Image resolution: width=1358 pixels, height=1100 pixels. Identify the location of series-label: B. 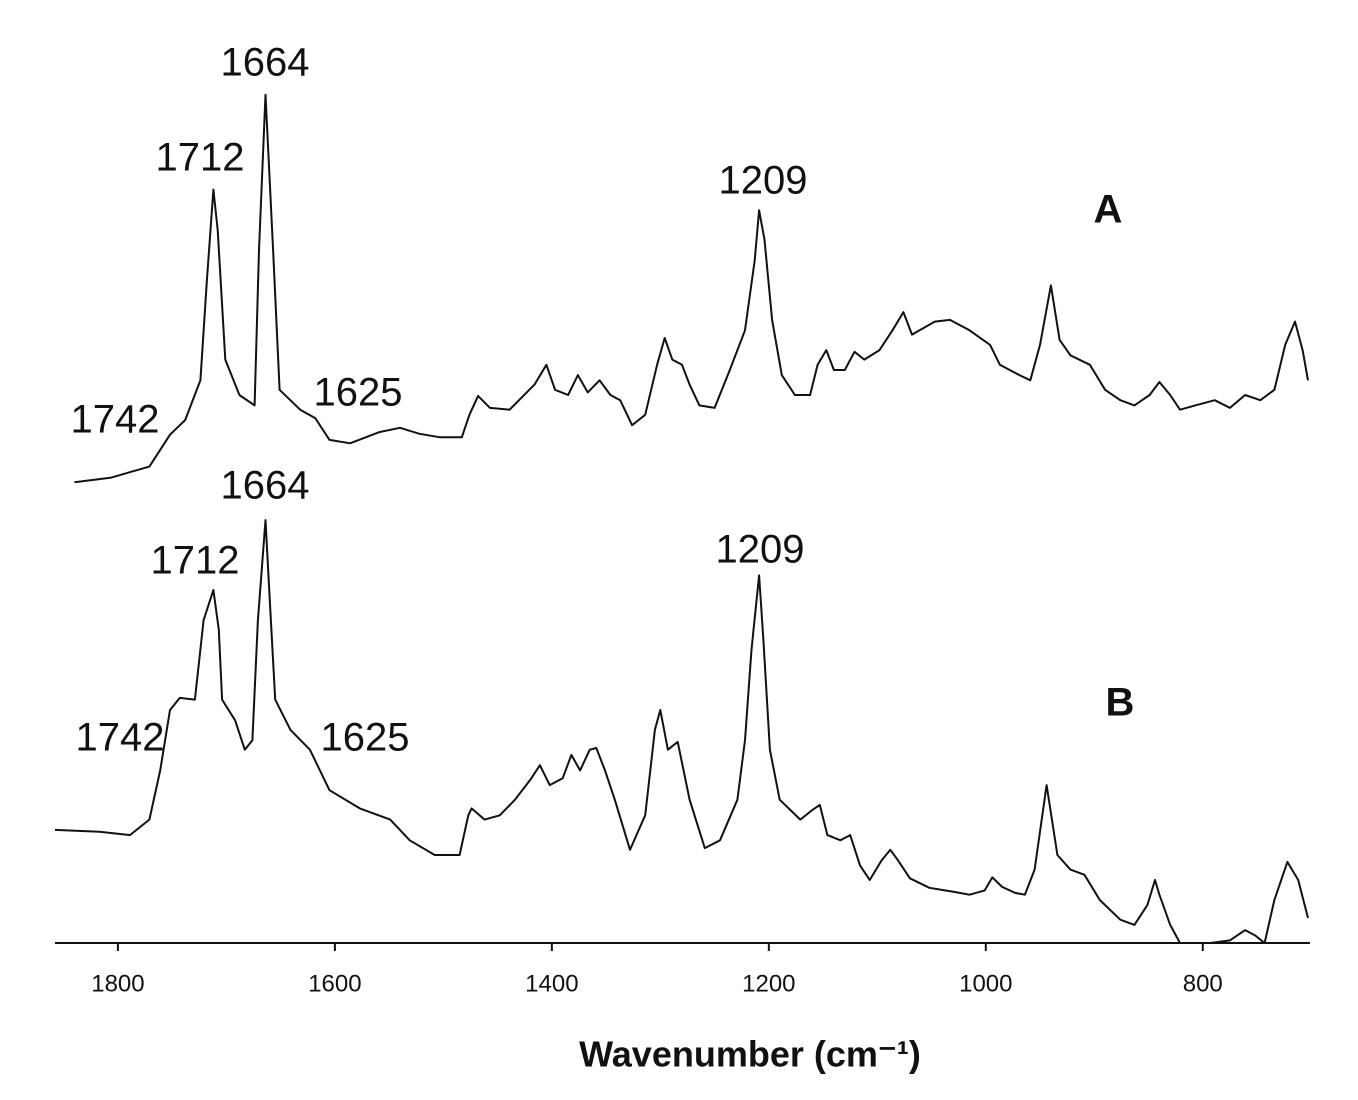
(1120, 703).